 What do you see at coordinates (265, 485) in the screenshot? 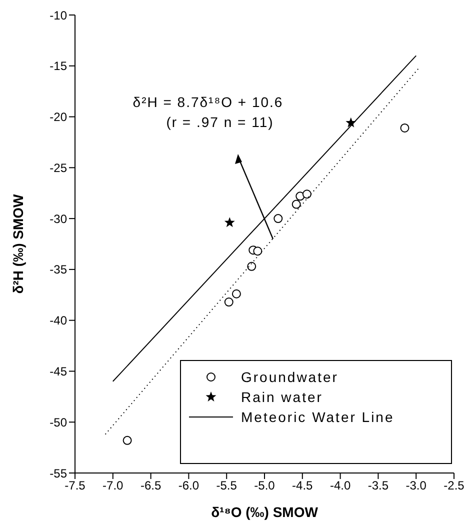
I see `x-tick-label: -5.0` at bounding box center [265, 485].